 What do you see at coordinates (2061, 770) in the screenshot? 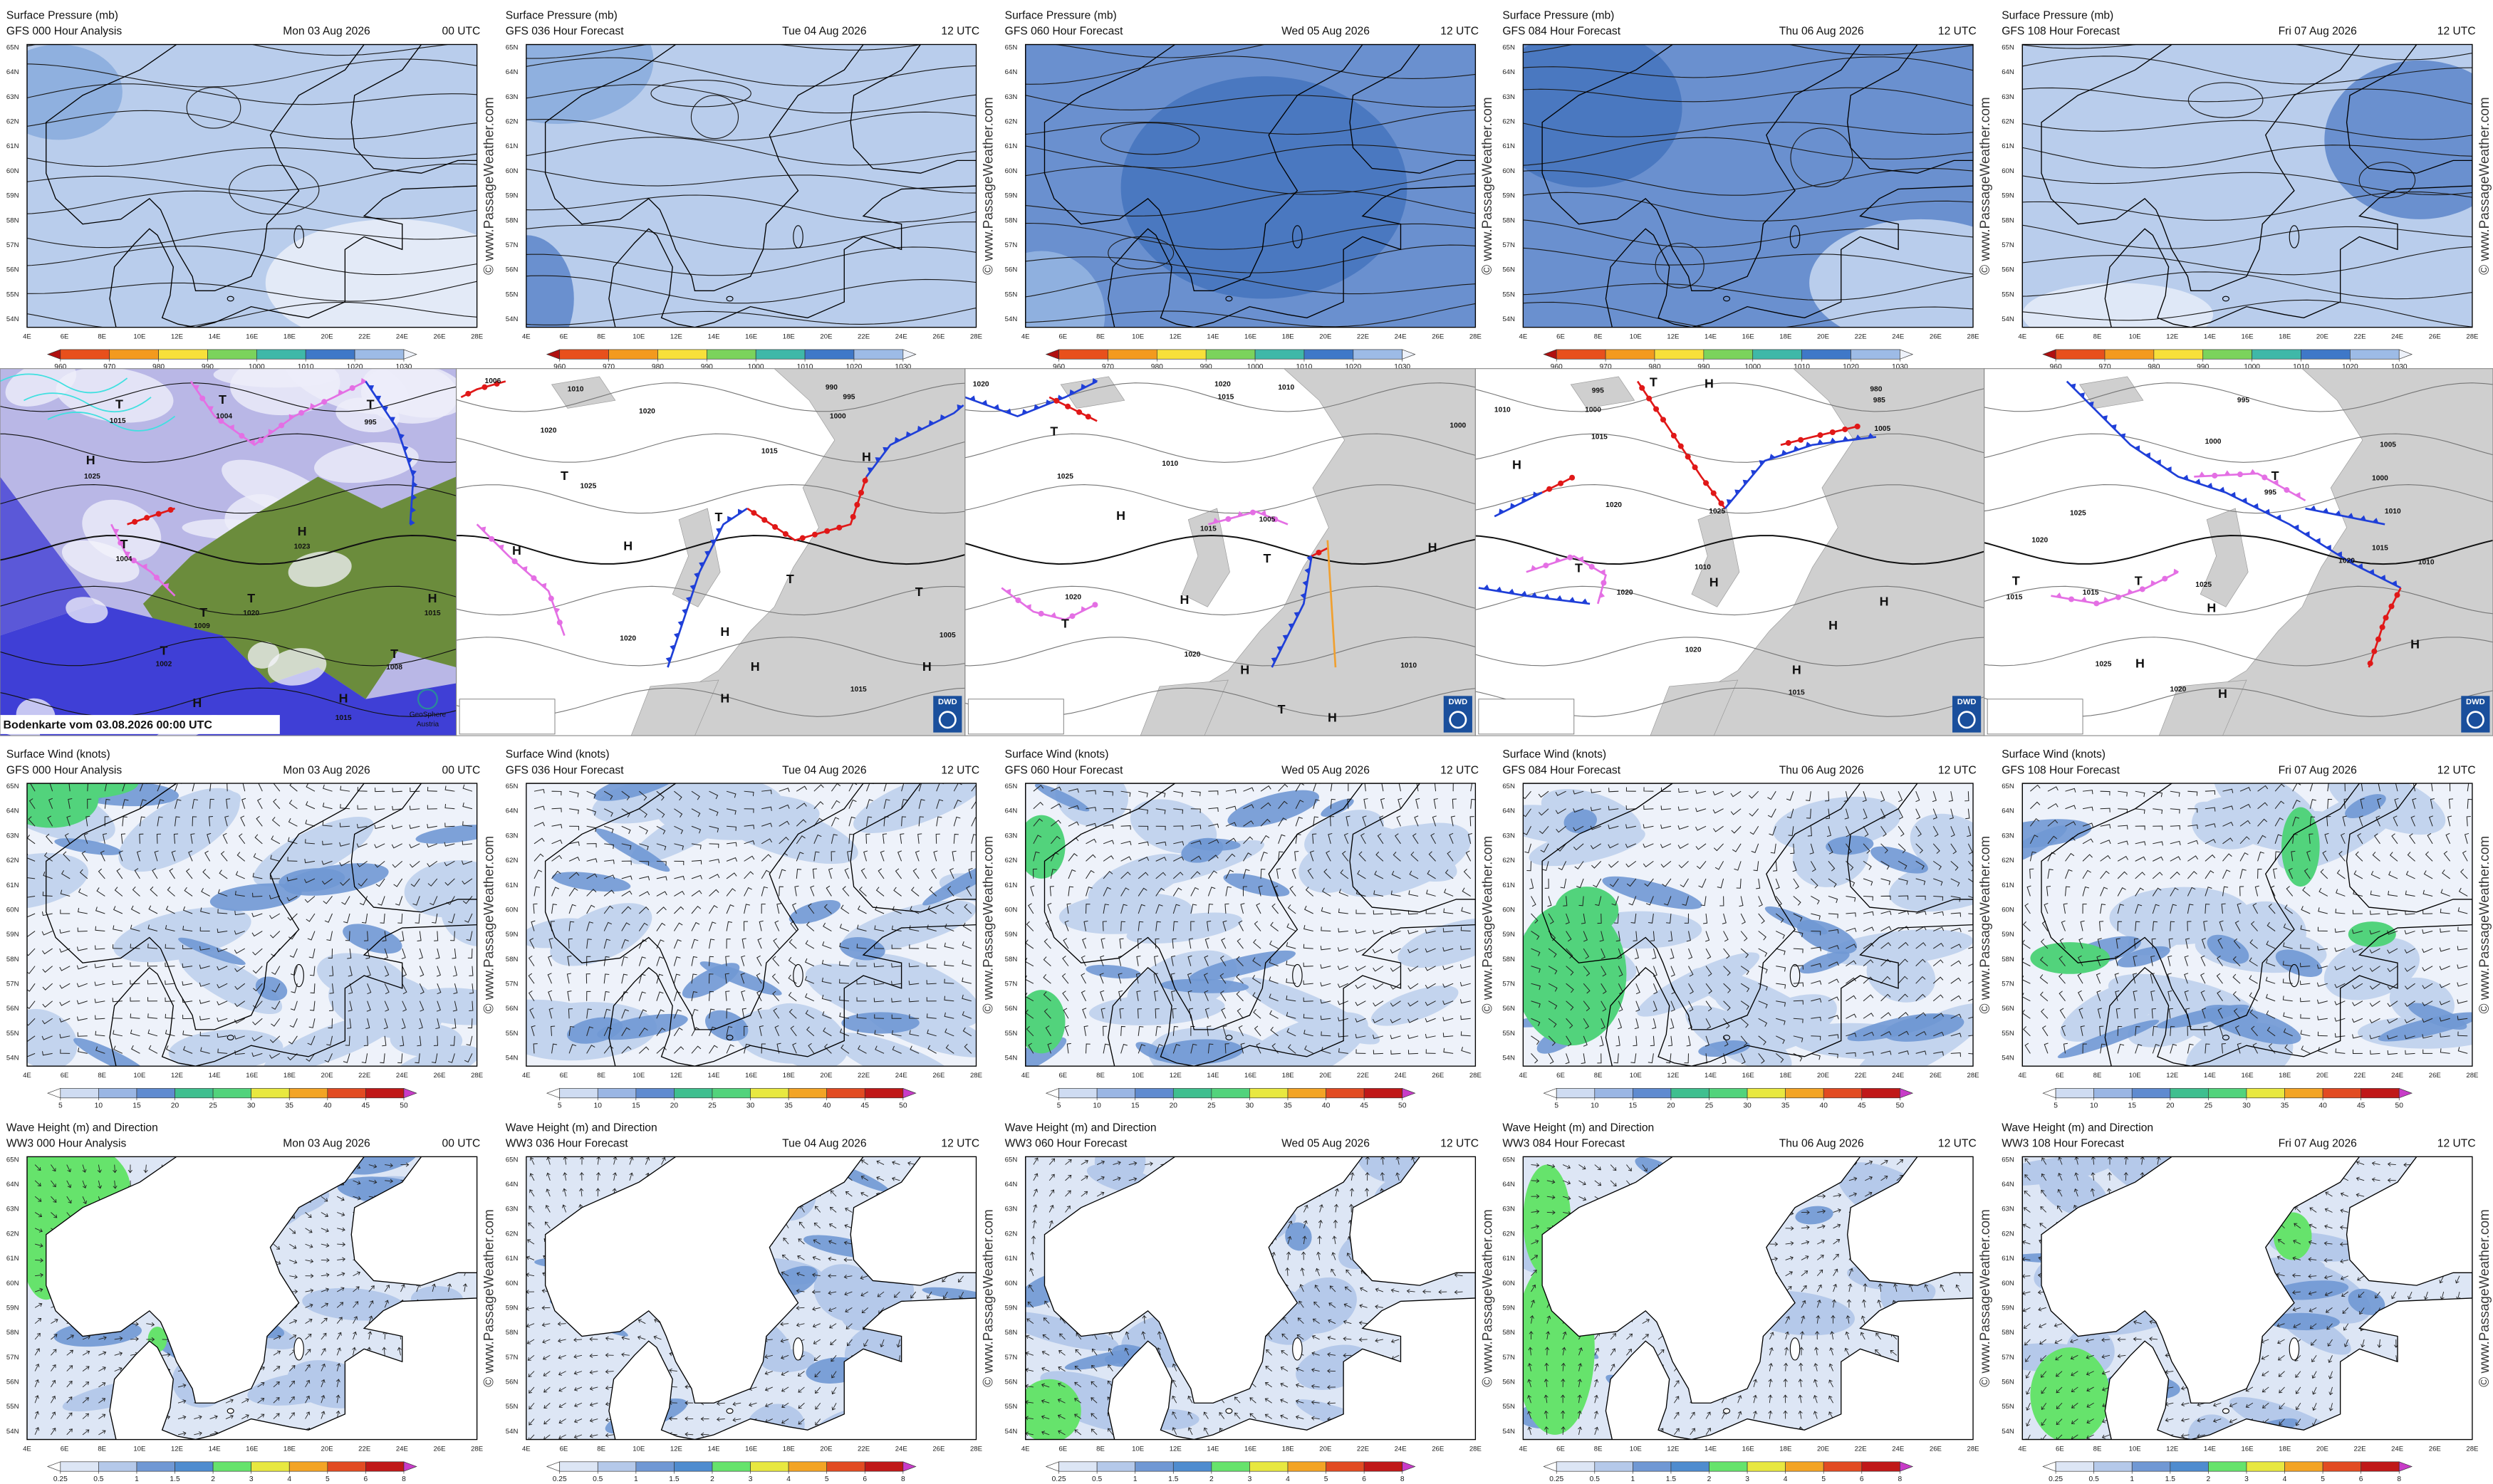
I see `model-run: GFS 108 Hour Forecast` at bounding box center [2061, 770].